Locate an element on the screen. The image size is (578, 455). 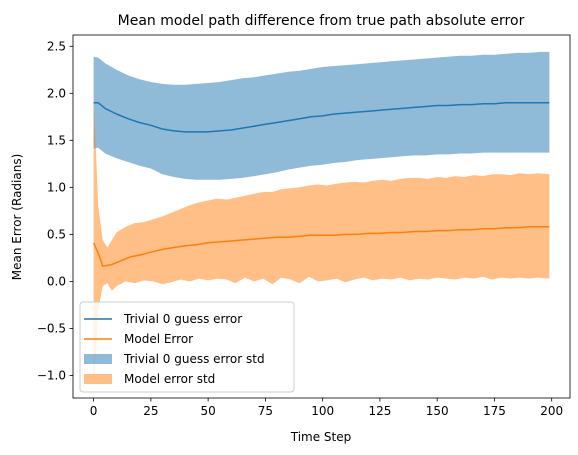
legend-box is located at coordinates (187, 347).